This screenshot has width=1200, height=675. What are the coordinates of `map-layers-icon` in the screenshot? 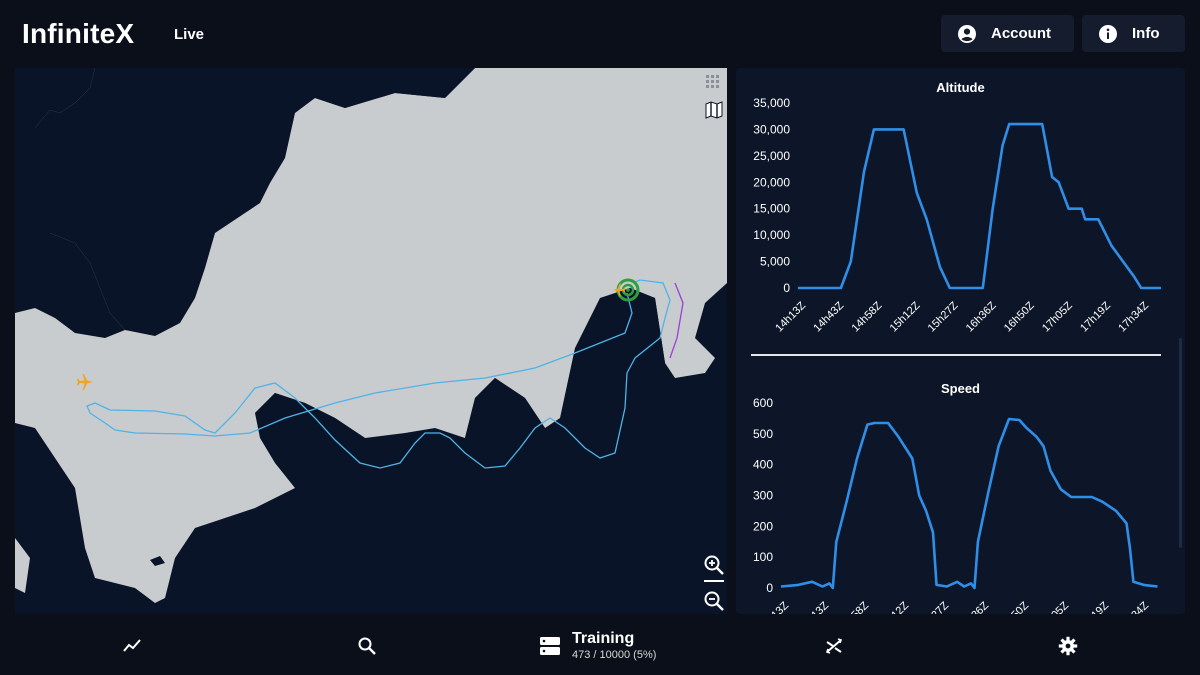 It's located at (714, 110).